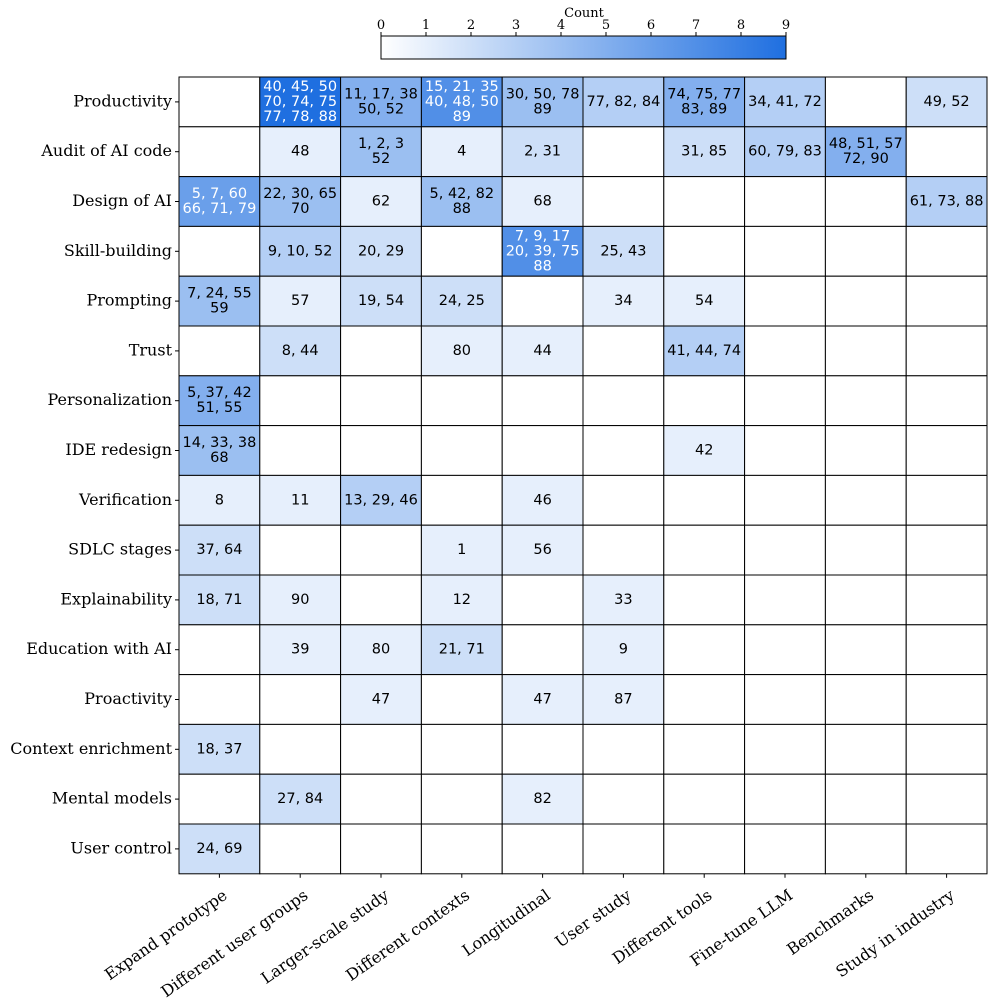 The width and height of the screenshot is (996, 1003). Describe the element at coordinates (623, 600) in the screenshot. I see `heatmap-cell-label: 33` at that location.